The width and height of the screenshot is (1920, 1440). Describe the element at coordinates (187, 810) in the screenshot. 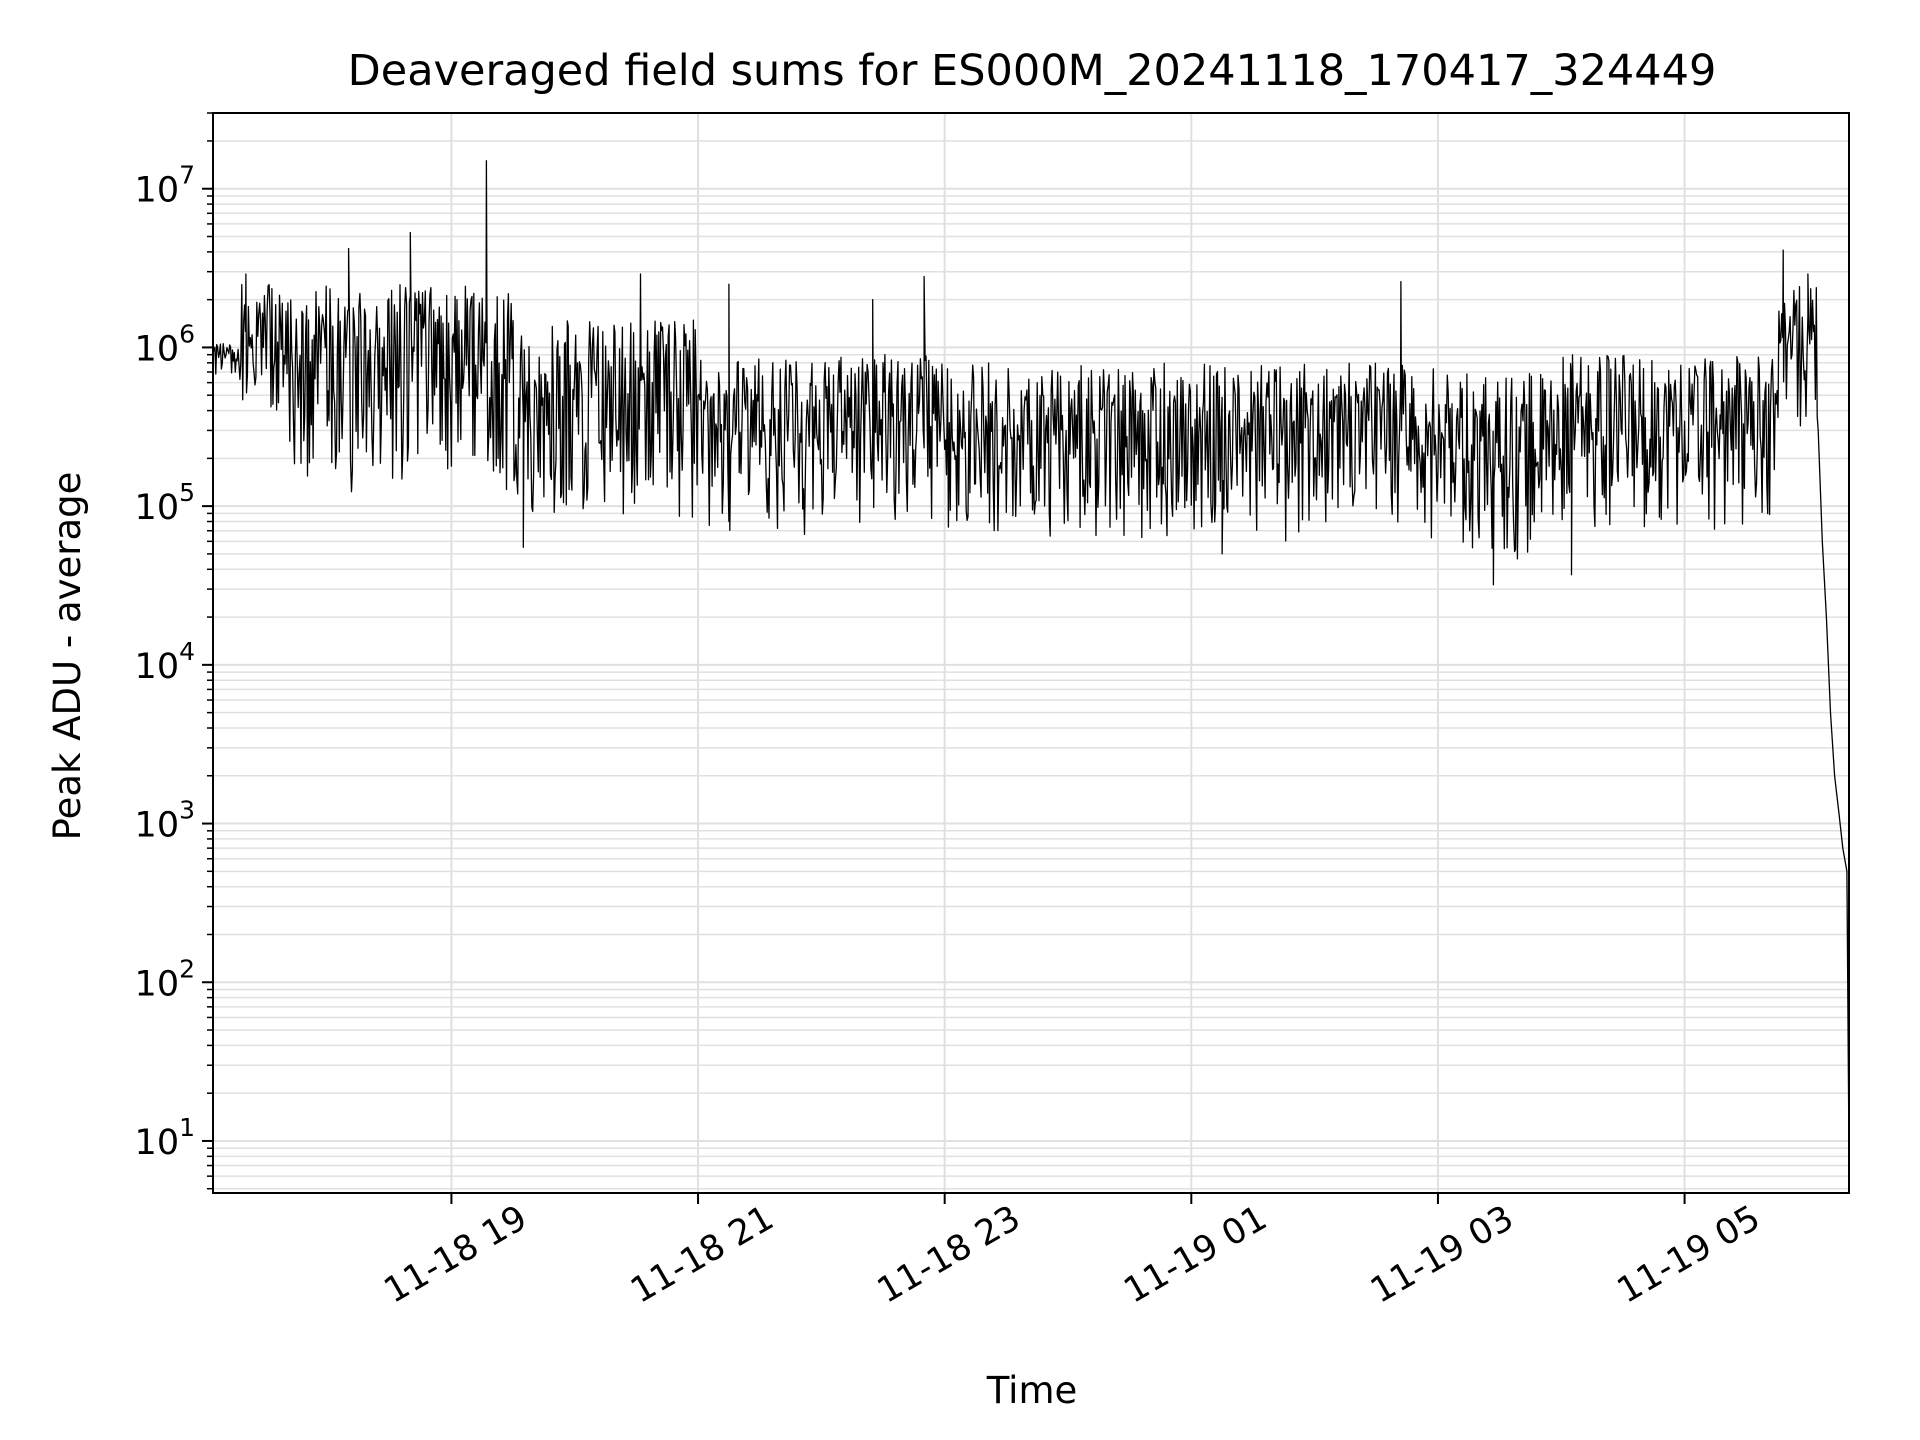

I see `y-tick-exponent: 3` at that location.